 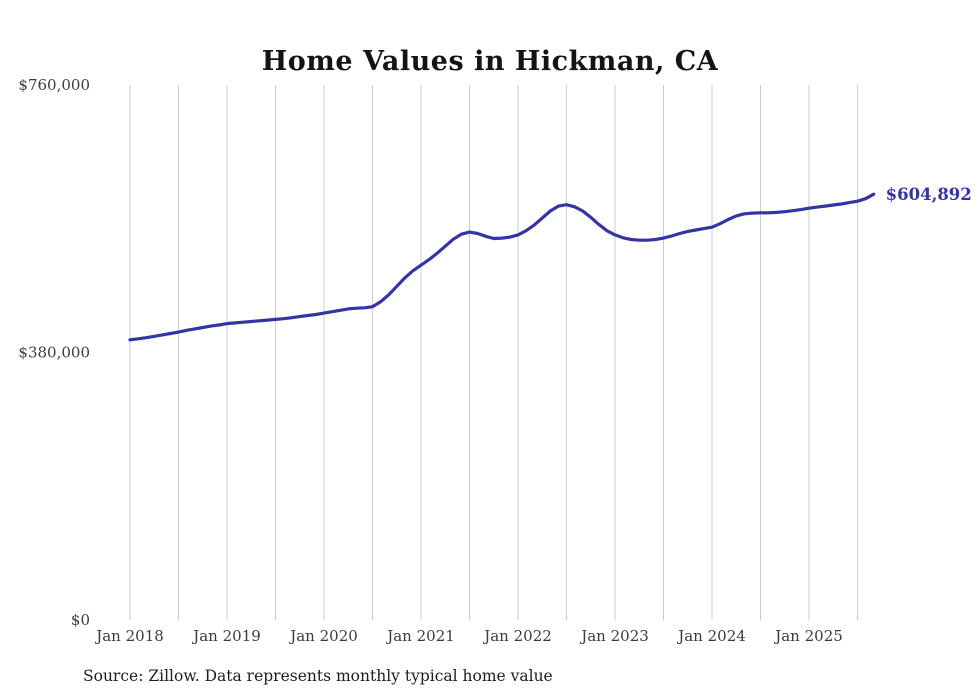 I want to click on x-axis-tick-label: Jan 2021, so click(x=420, y=636).